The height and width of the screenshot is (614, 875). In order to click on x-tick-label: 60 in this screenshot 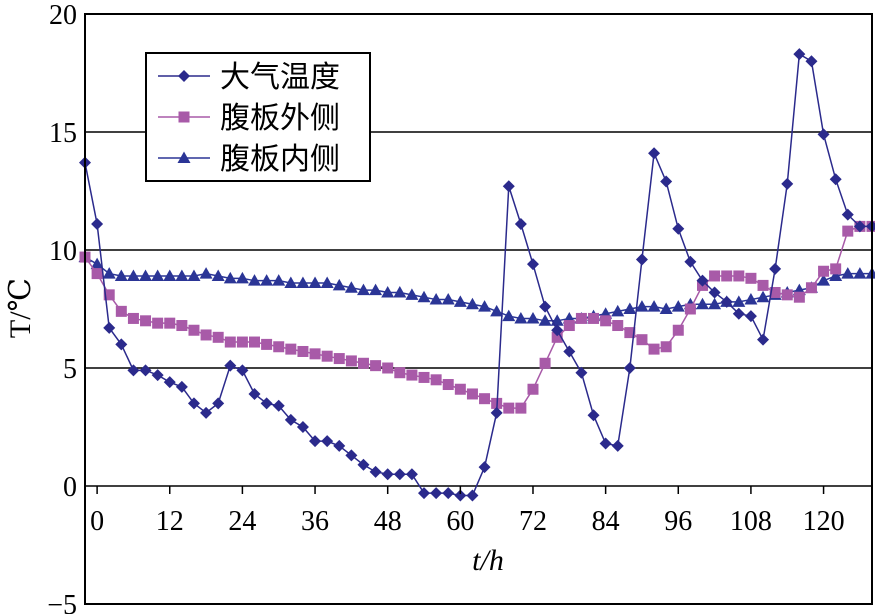, I will do `click(460, 521)`.